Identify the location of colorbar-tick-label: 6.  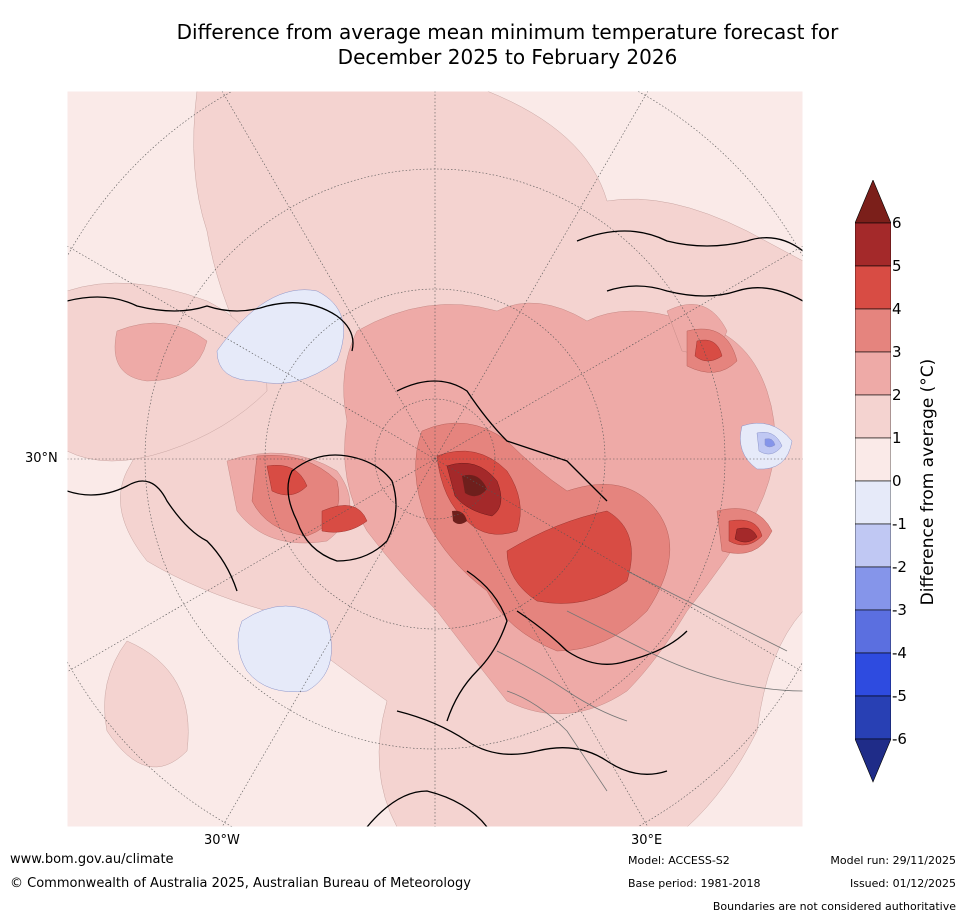
(897, 223).